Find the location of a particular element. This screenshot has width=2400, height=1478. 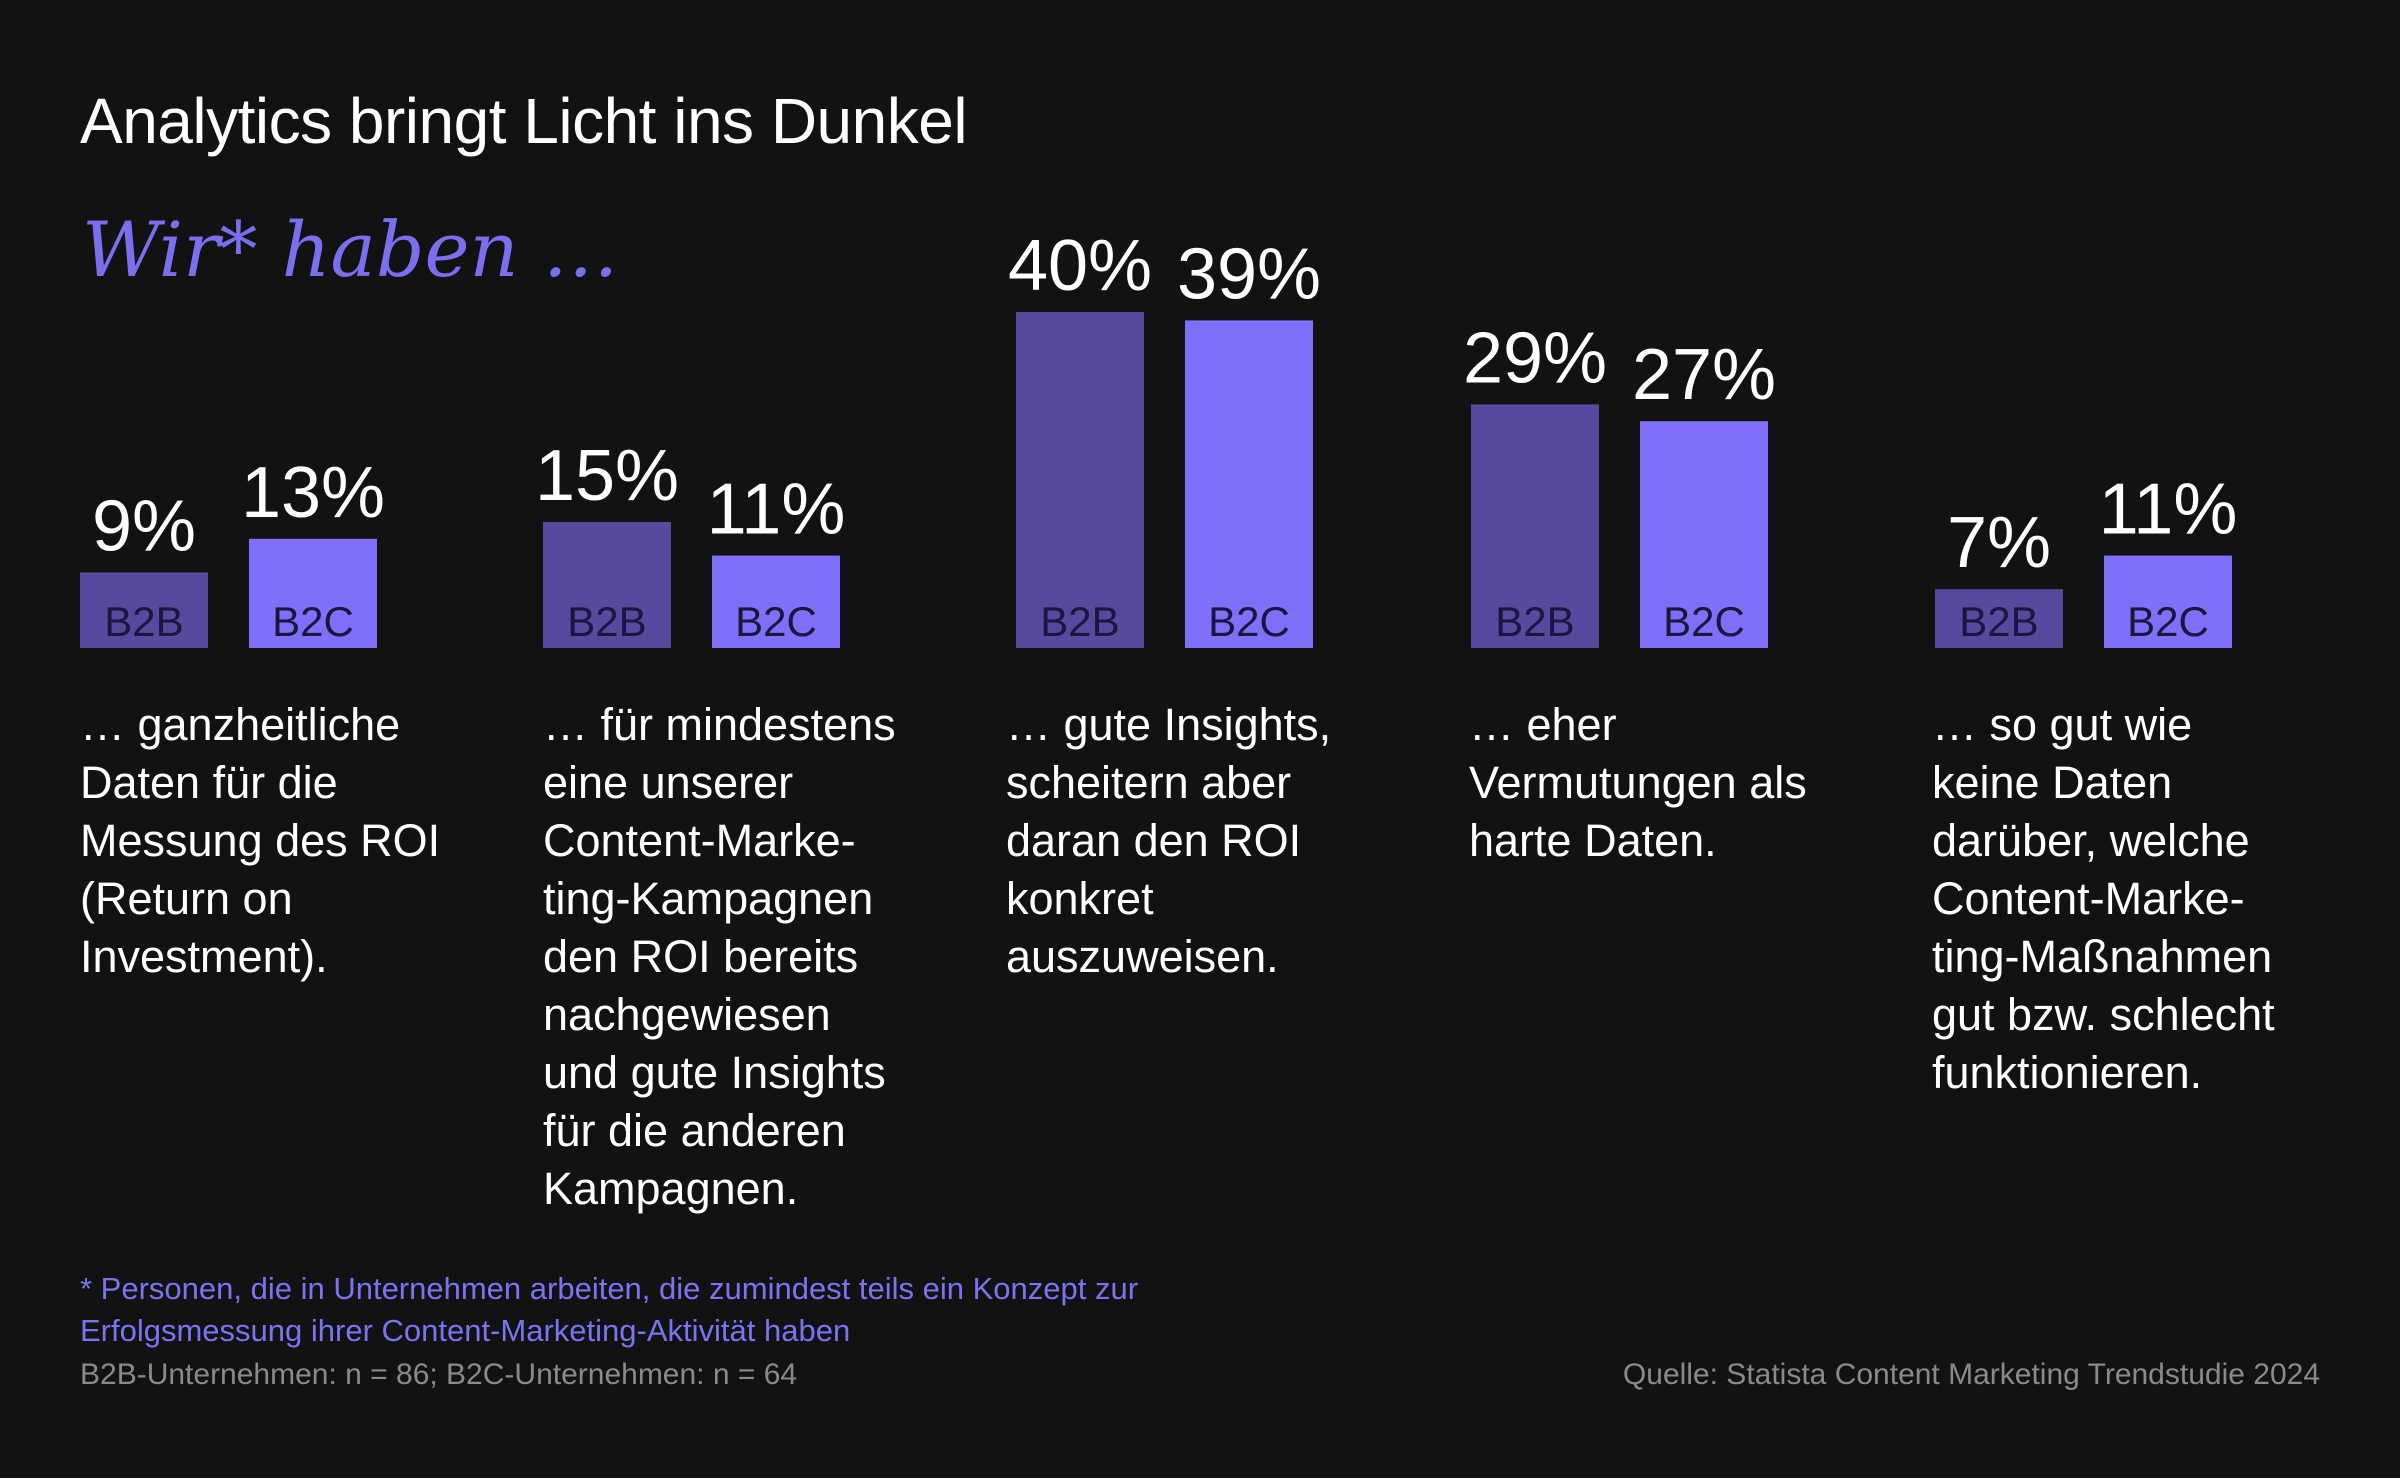

value-label: 7% is located at coordinates (1999, 543).